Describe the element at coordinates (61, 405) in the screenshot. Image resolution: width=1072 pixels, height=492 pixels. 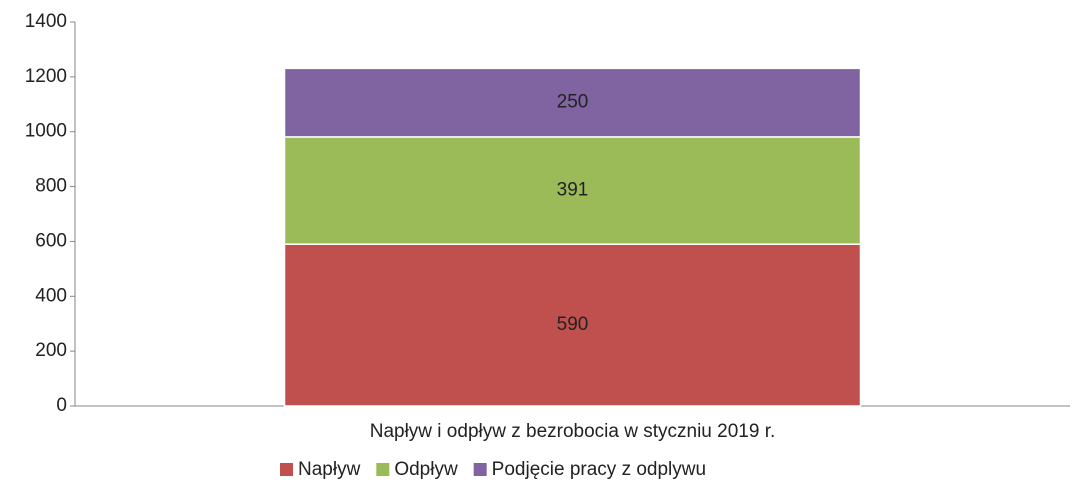
I see `y-tick-label: 0` at that location.